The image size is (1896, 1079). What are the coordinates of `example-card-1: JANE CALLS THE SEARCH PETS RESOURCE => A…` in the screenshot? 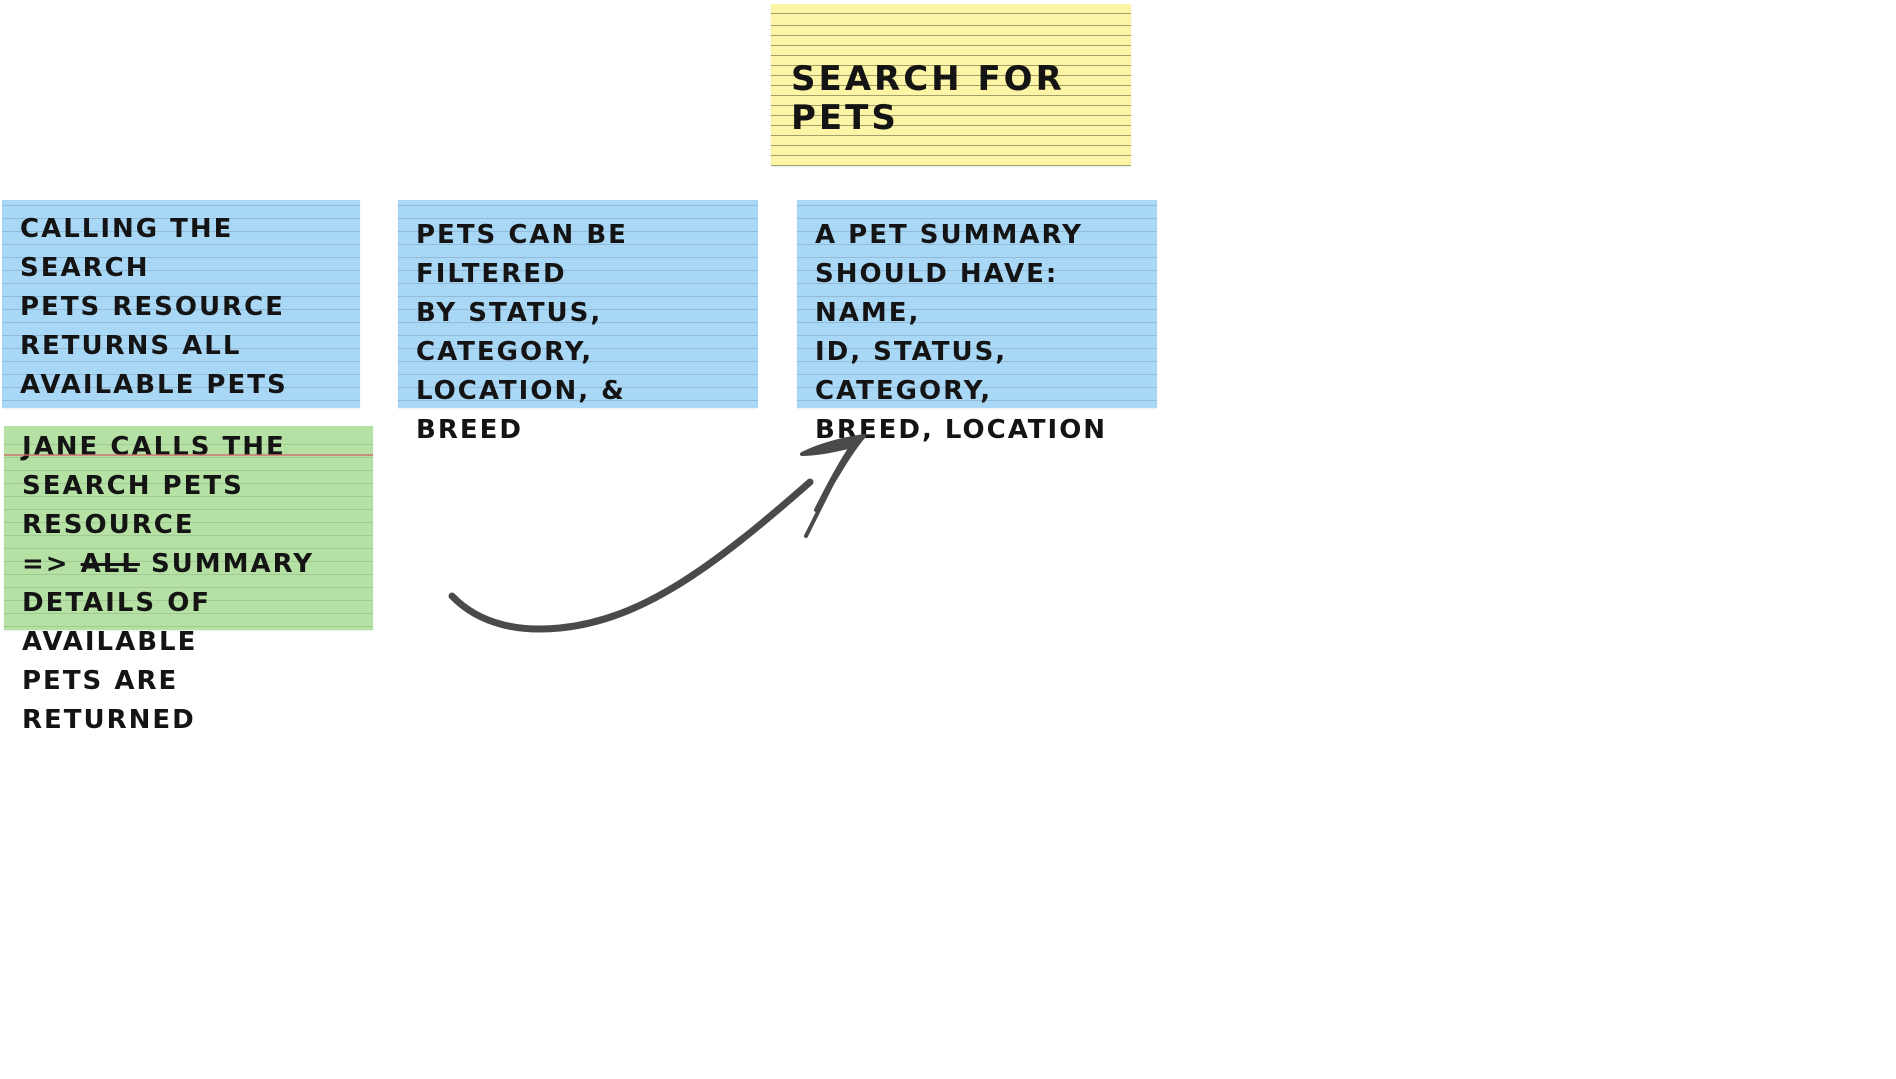 It's located at (188, 580).